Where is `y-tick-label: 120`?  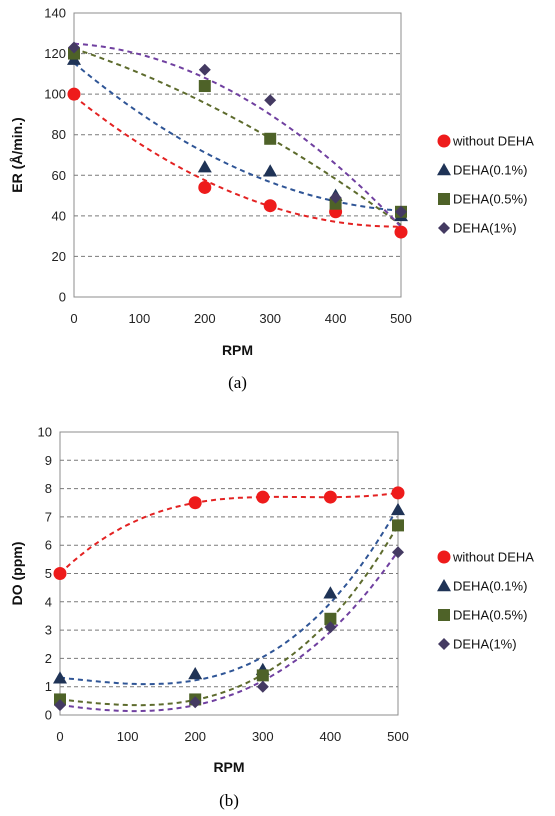
y-tick-label: 120 is located at coordinates (55, 53).